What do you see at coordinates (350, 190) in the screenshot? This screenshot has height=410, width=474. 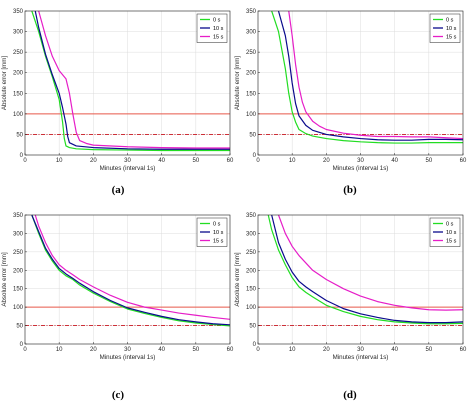 I see `panel-label: (b)` at bounding box center [350, 190].